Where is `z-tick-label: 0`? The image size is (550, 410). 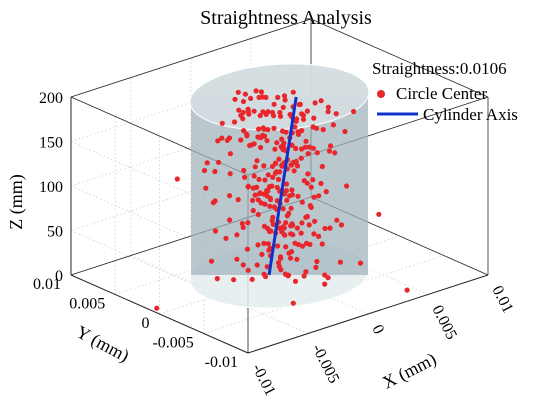 z-tick-label: 0 is located at coordinates (59, 276).